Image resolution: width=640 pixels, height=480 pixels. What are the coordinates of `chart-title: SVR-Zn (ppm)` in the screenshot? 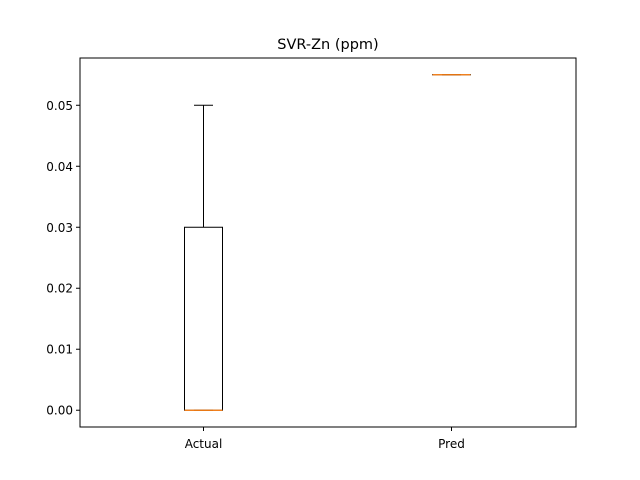 It's located at (327, 45).